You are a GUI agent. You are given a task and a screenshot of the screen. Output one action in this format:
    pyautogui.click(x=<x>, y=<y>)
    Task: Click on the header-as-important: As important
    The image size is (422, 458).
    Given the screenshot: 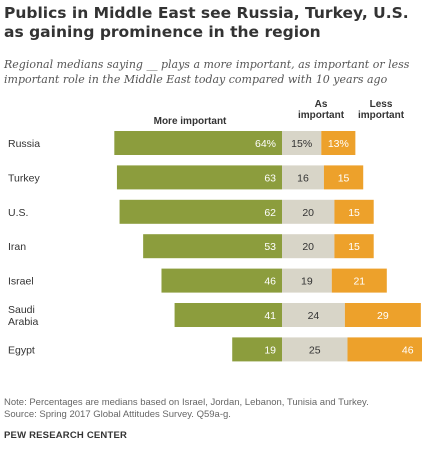 What is the action you would take?
    pyautogui.click(x=321, y=110)
    